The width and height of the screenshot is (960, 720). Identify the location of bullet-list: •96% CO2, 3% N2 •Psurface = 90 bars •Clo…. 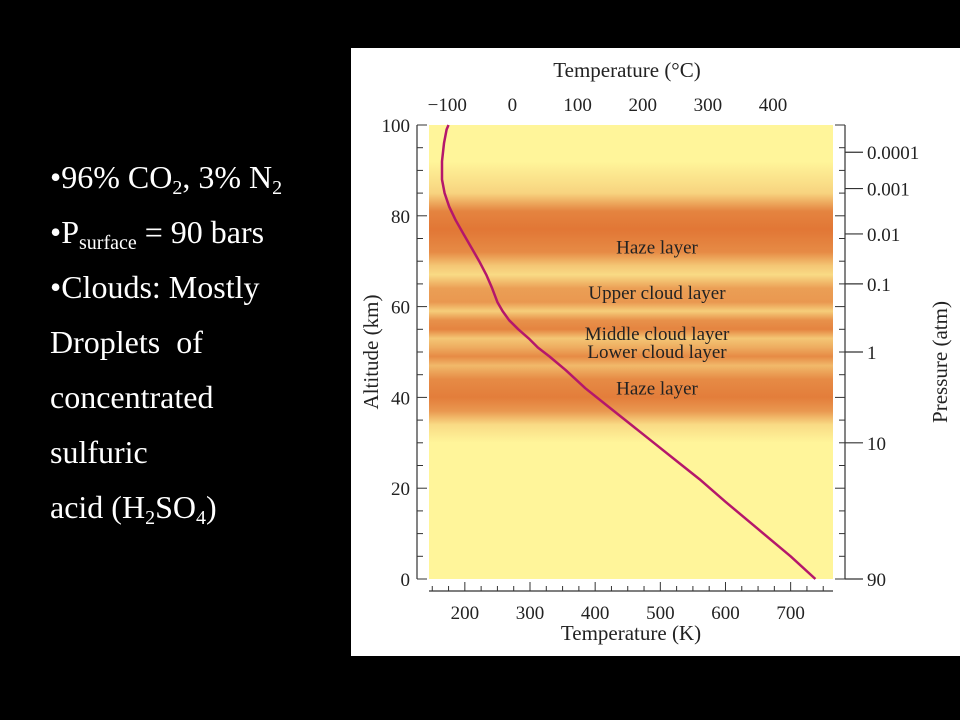
(166, 342).